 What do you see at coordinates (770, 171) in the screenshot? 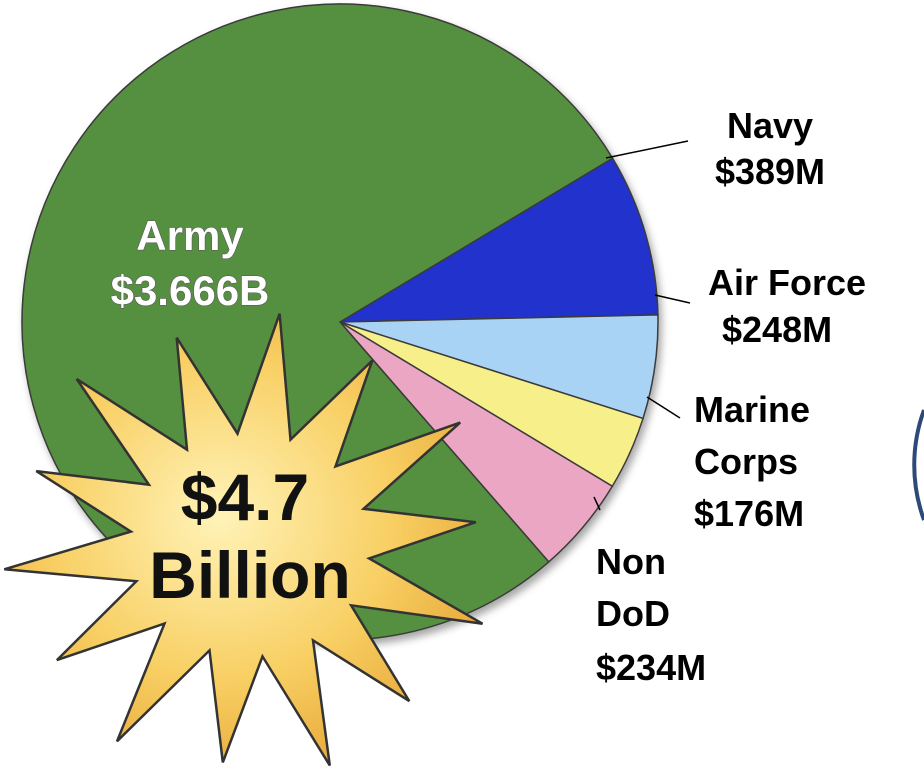
I see `navy-label-value: $389M` at bounding box center [770, 171].